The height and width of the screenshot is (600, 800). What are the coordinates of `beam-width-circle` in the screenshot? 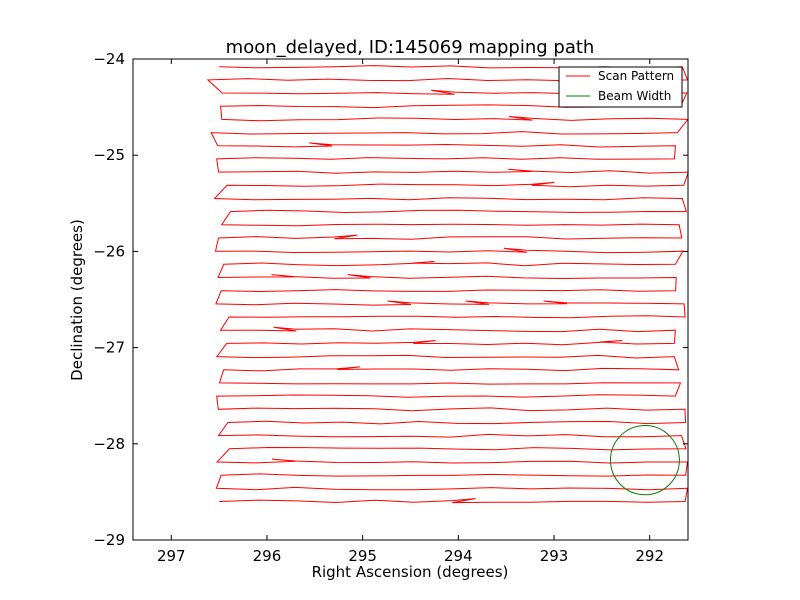 It's located at (644, 460).